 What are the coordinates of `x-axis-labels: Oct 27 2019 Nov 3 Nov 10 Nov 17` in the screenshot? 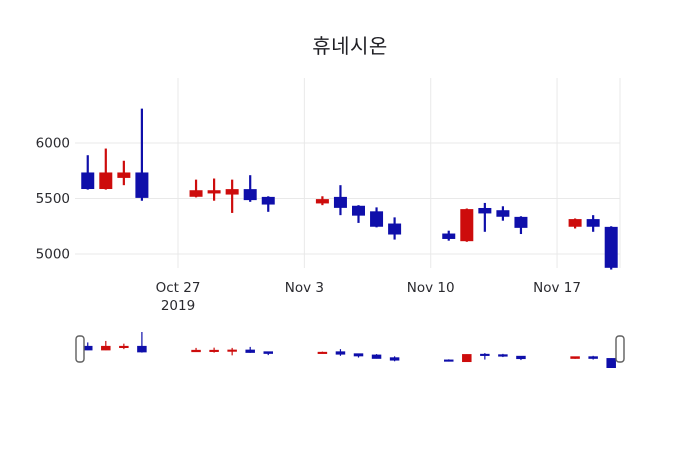 It's located at (368, 297).